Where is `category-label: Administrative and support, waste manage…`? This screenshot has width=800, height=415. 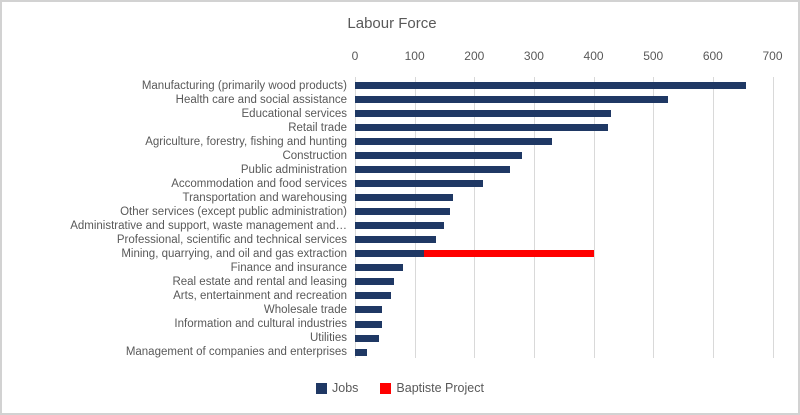 category-label: Administrative and support, waste manage… is located at coordinates (208, 225).